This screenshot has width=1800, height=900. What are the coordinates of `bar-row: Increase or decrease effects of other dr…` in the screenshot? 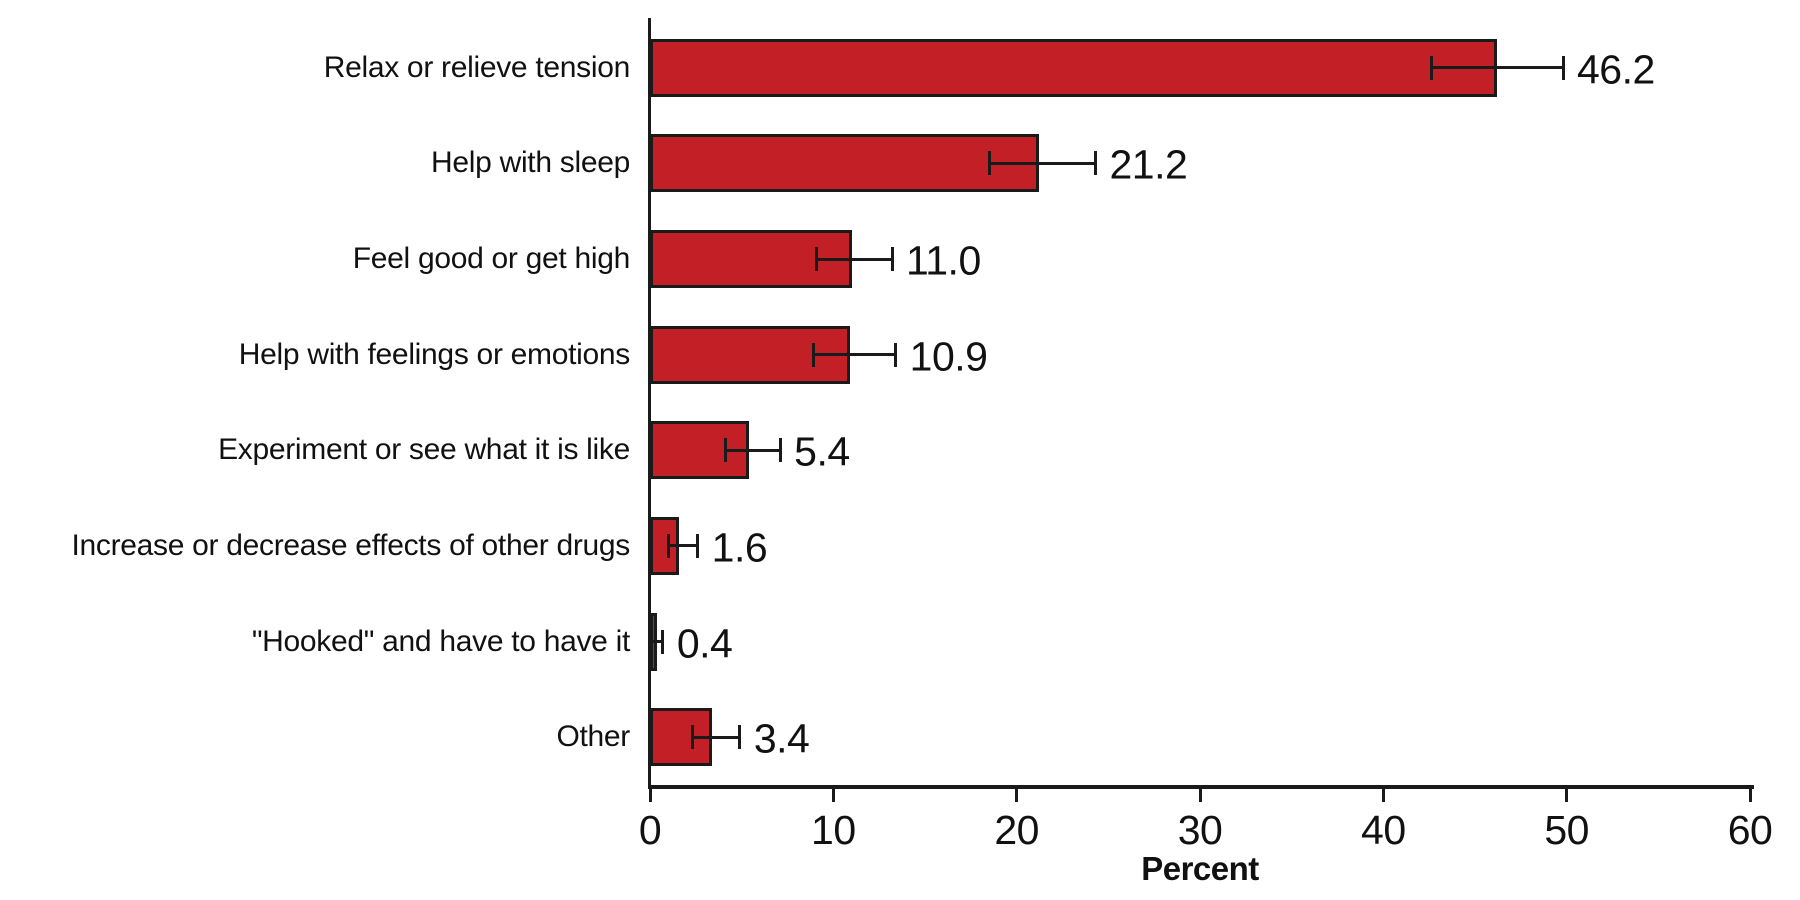 It's located at (900, 546).